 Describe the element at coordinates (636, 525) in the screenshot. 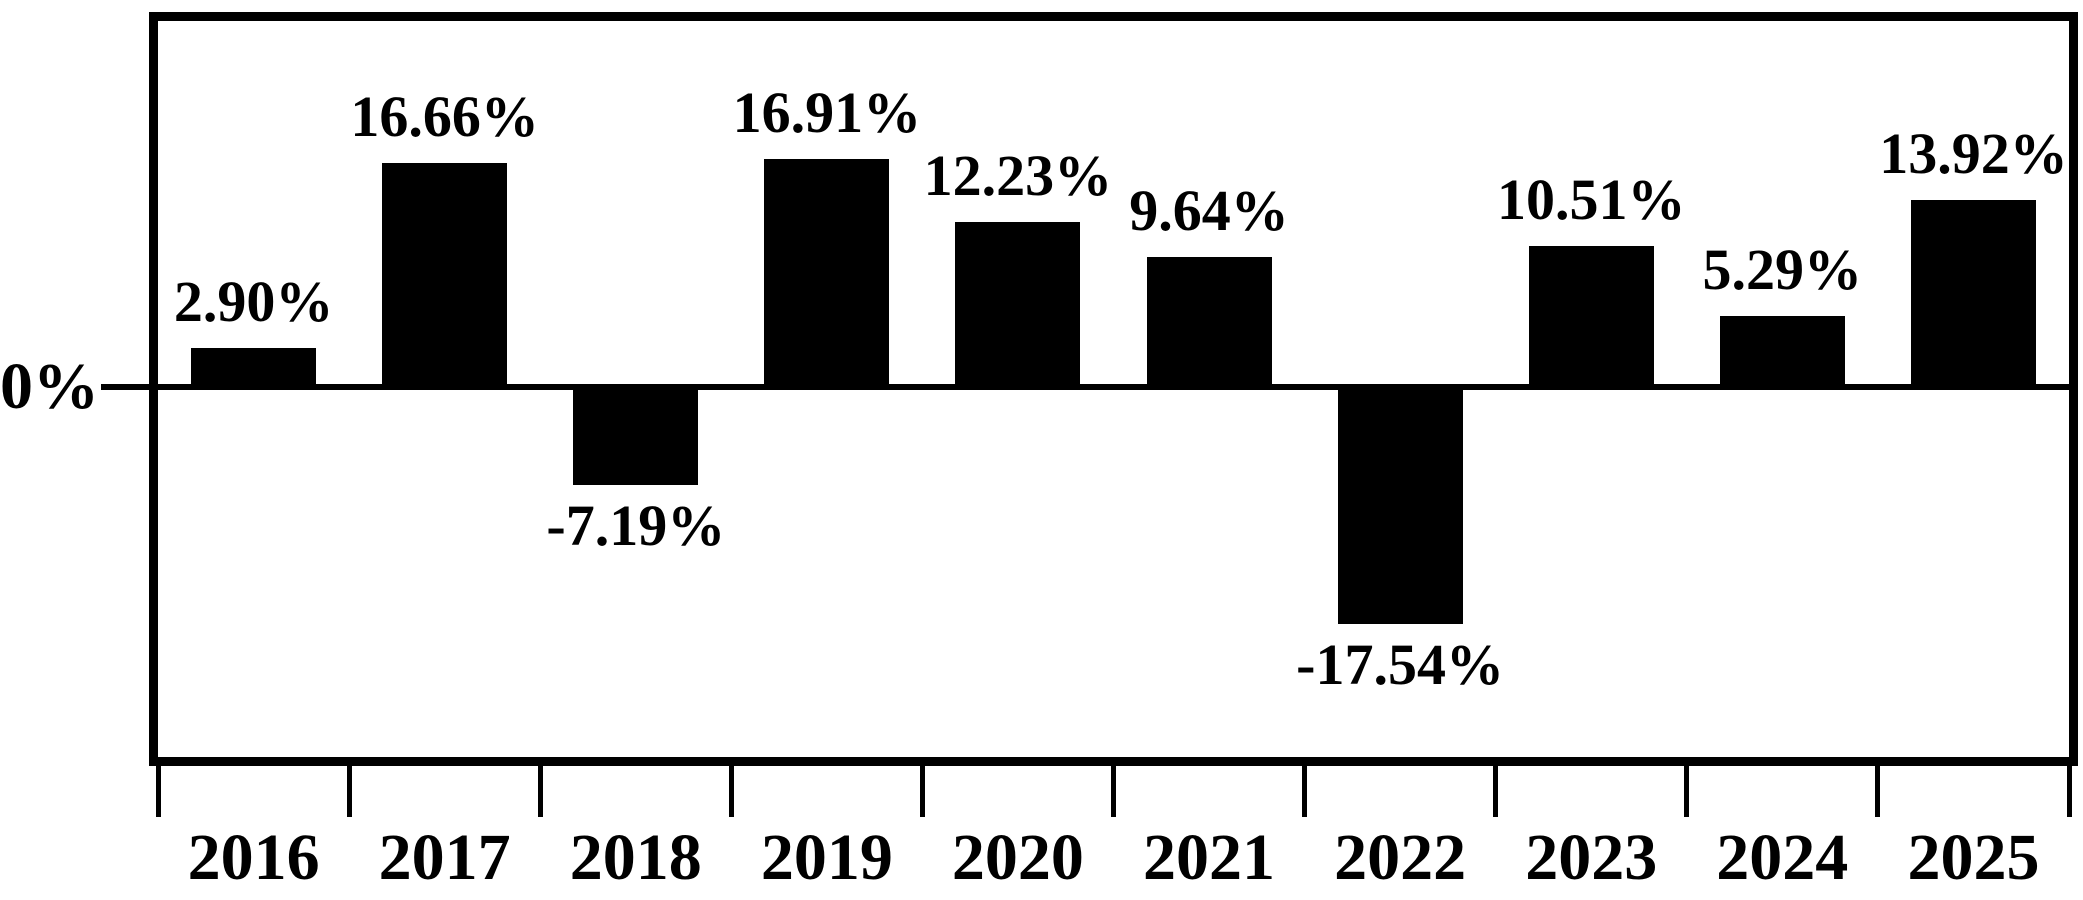

I see `value-label-2018: -7.19%` at that location.